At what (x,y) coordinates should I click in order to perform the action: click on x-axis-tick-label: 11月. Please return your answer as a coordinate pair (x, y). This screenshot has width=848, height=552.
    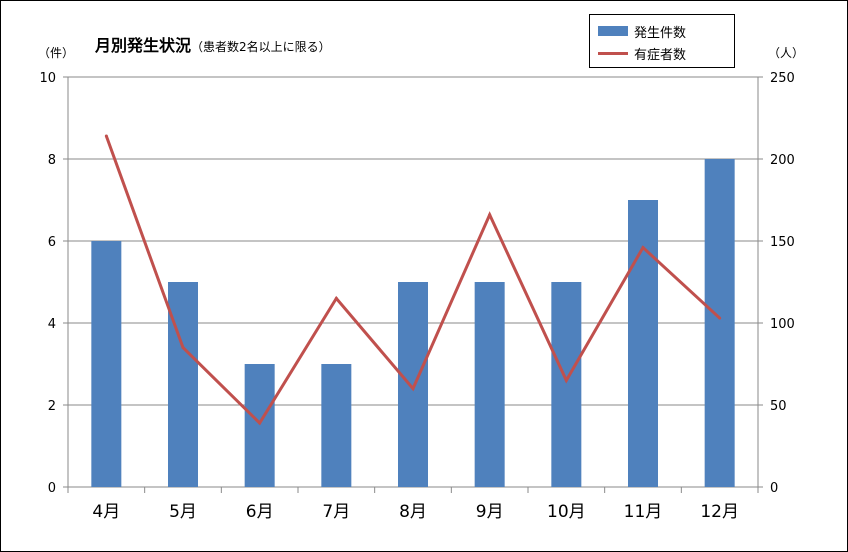
    Looking at the image, I should click on (643, 512).